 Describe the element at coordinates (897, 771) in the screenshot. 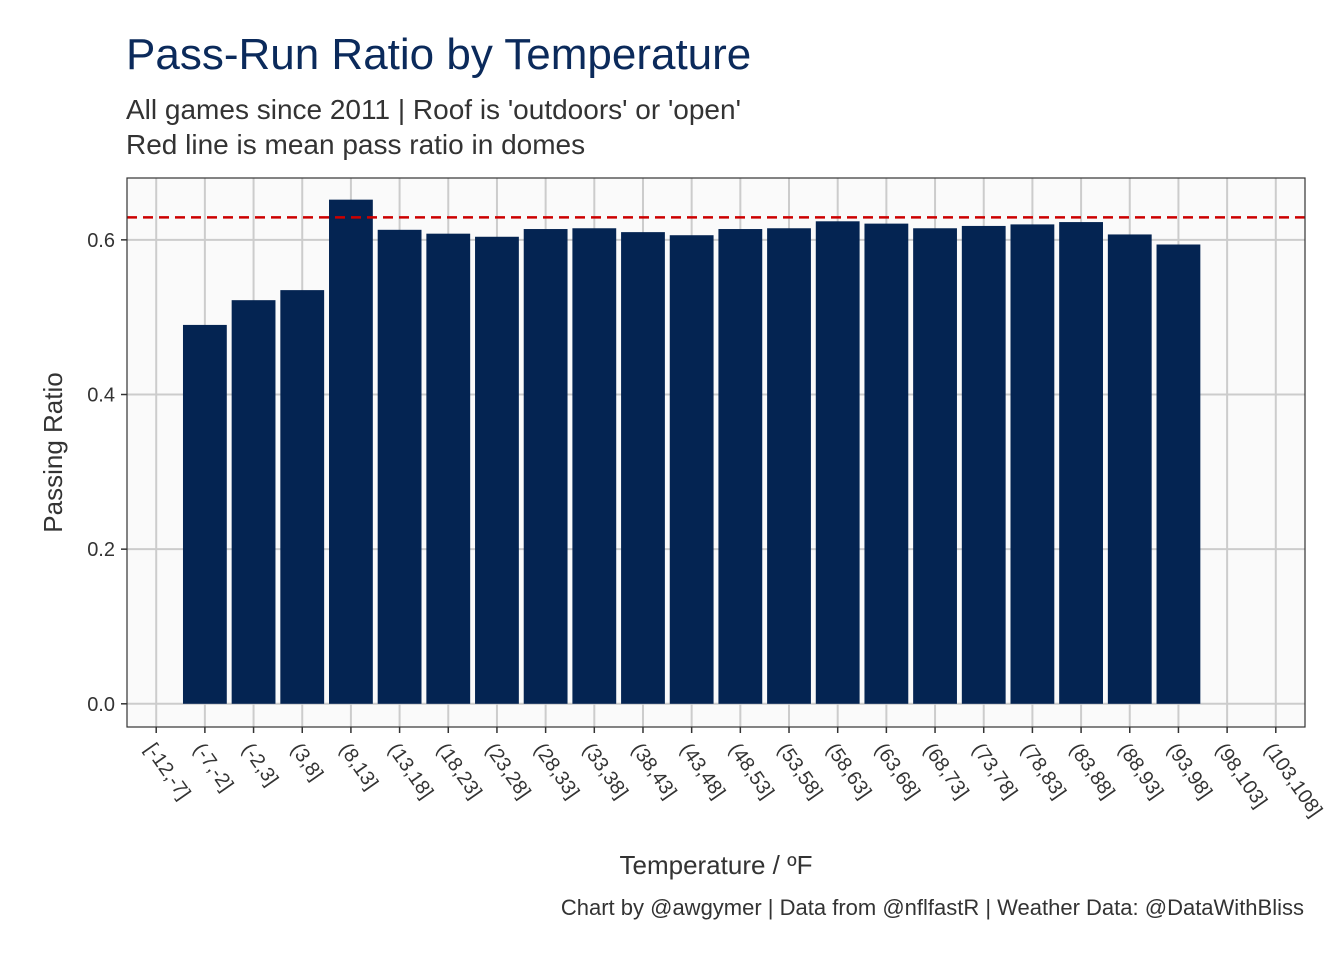

I see `x-tick-label: (63,68]` at that location.